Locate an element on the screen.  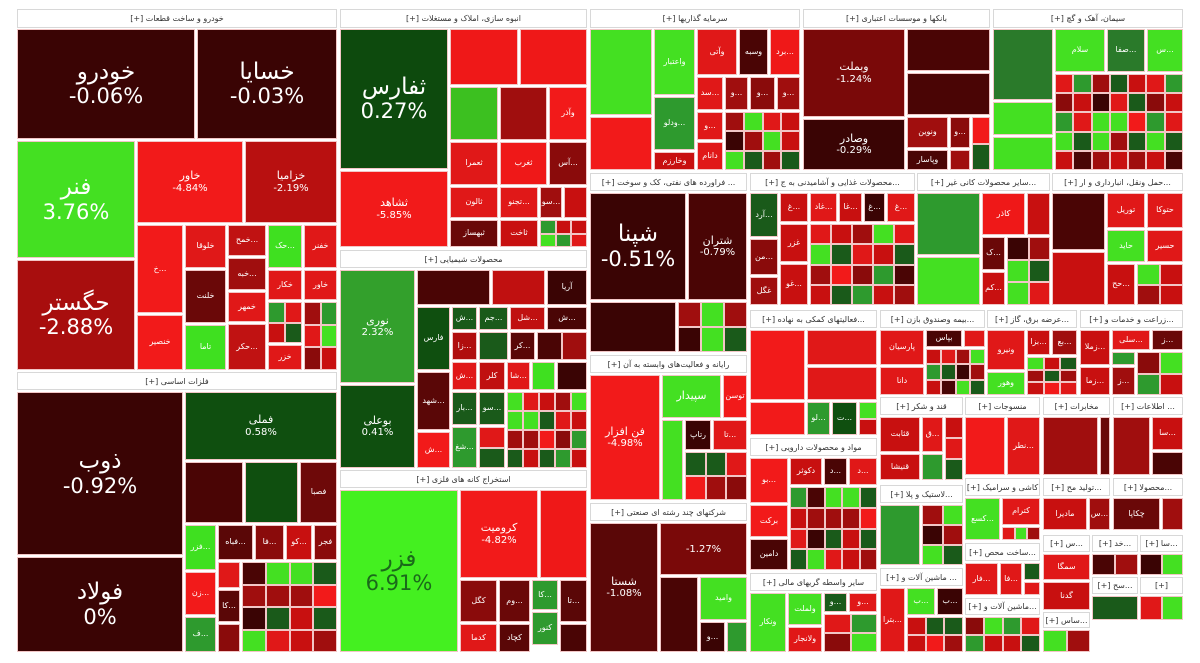
stock-tile: ...کا is located at coordinates (229, 606).